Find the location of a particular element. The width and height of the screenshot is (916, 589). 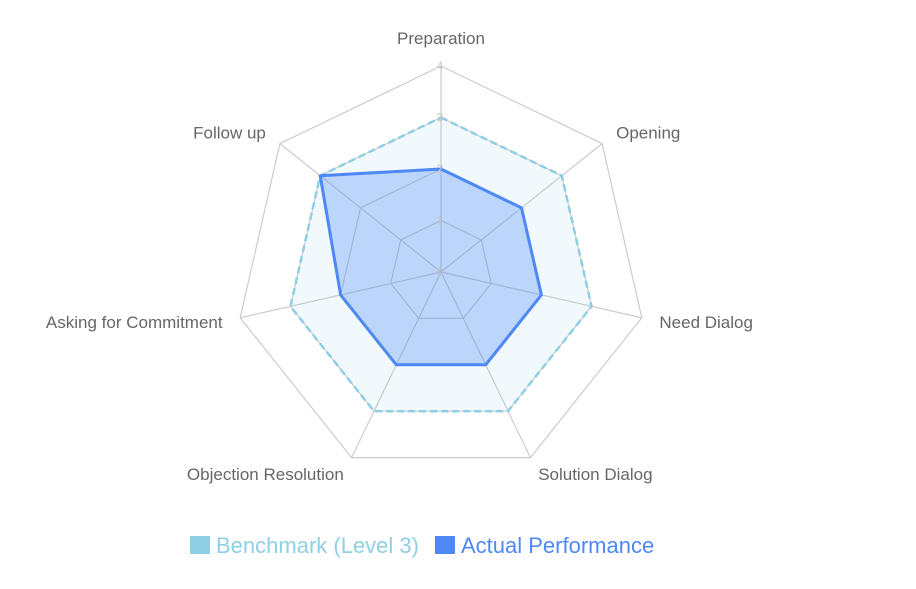

tick-label-3: 3 is located at coordinates (440, 118).